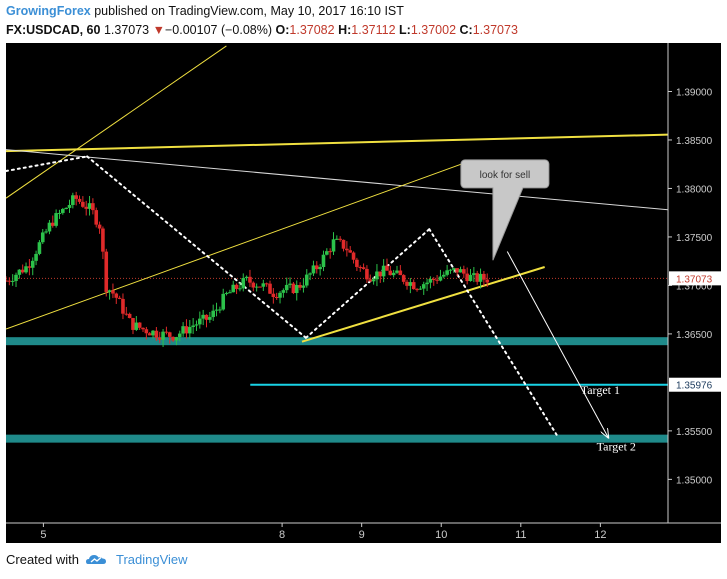 This screenshot has height=579, width=727. I want to click on down-arrow-icon: ▼, so click(158, 30).